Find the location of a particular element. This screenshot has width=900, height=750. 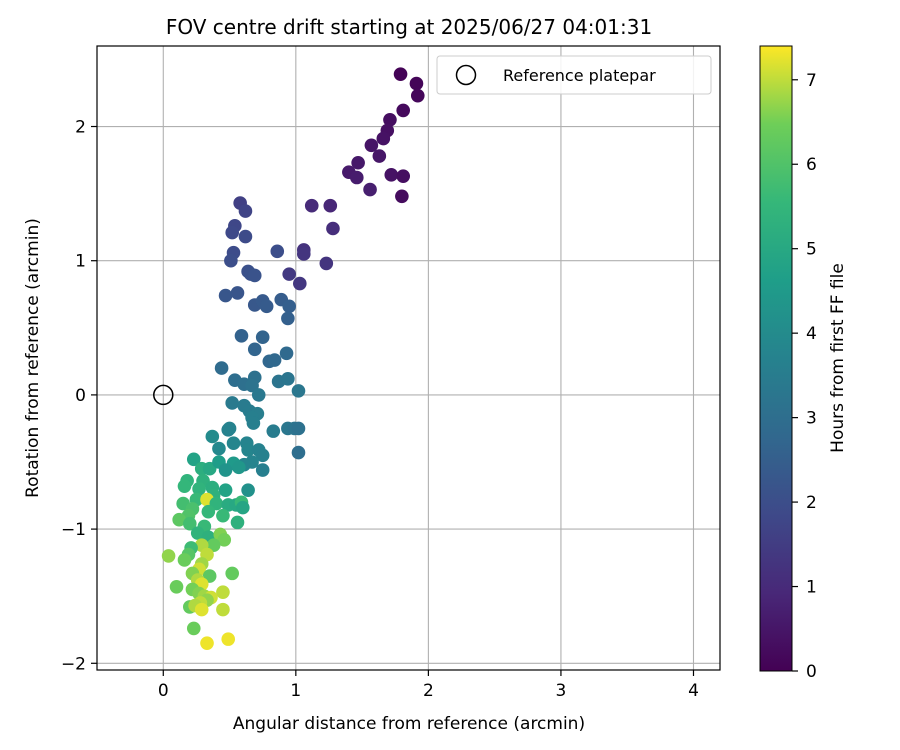

y-tick-label: 0 is located at coordinates (80, 396).